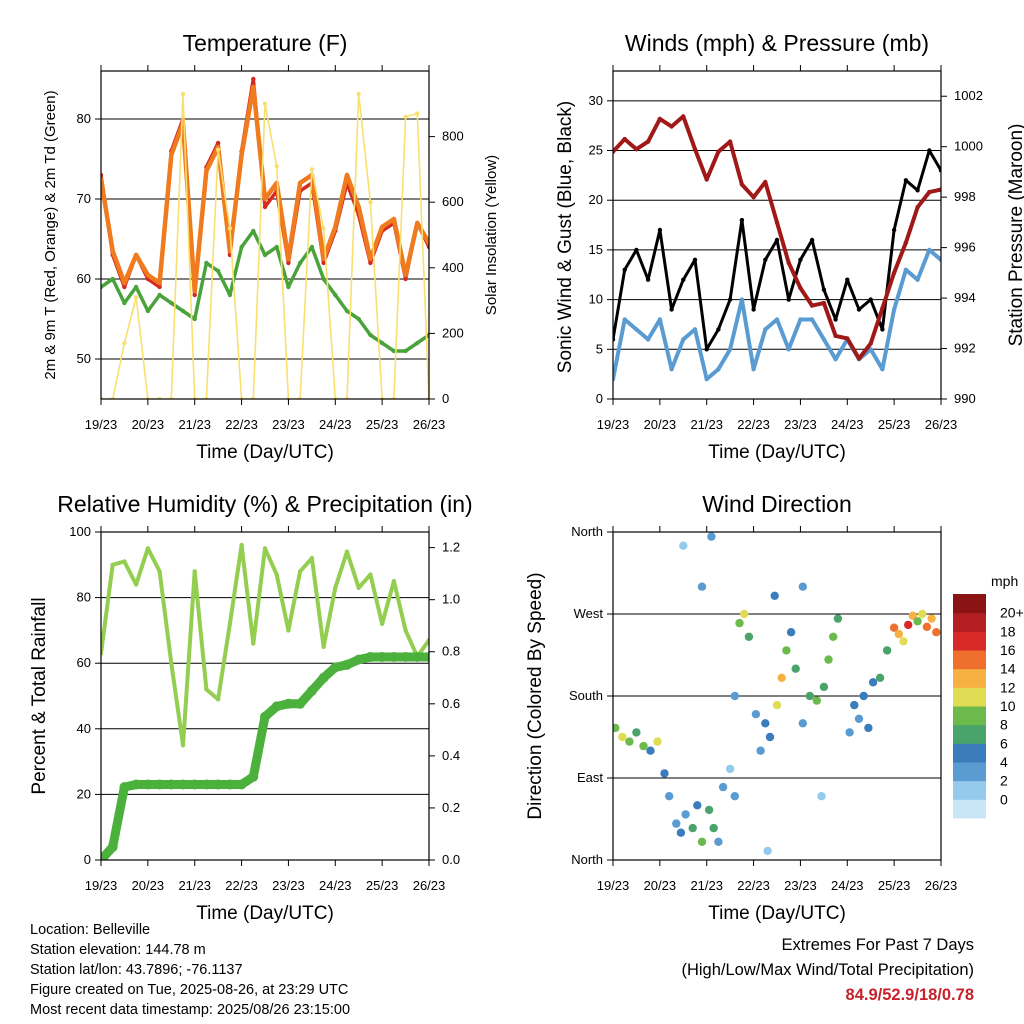 The height and width of the screenshot is (1024, 1024). I want to click on temperature-x-tick-label: 22/23, so click(241, 424).